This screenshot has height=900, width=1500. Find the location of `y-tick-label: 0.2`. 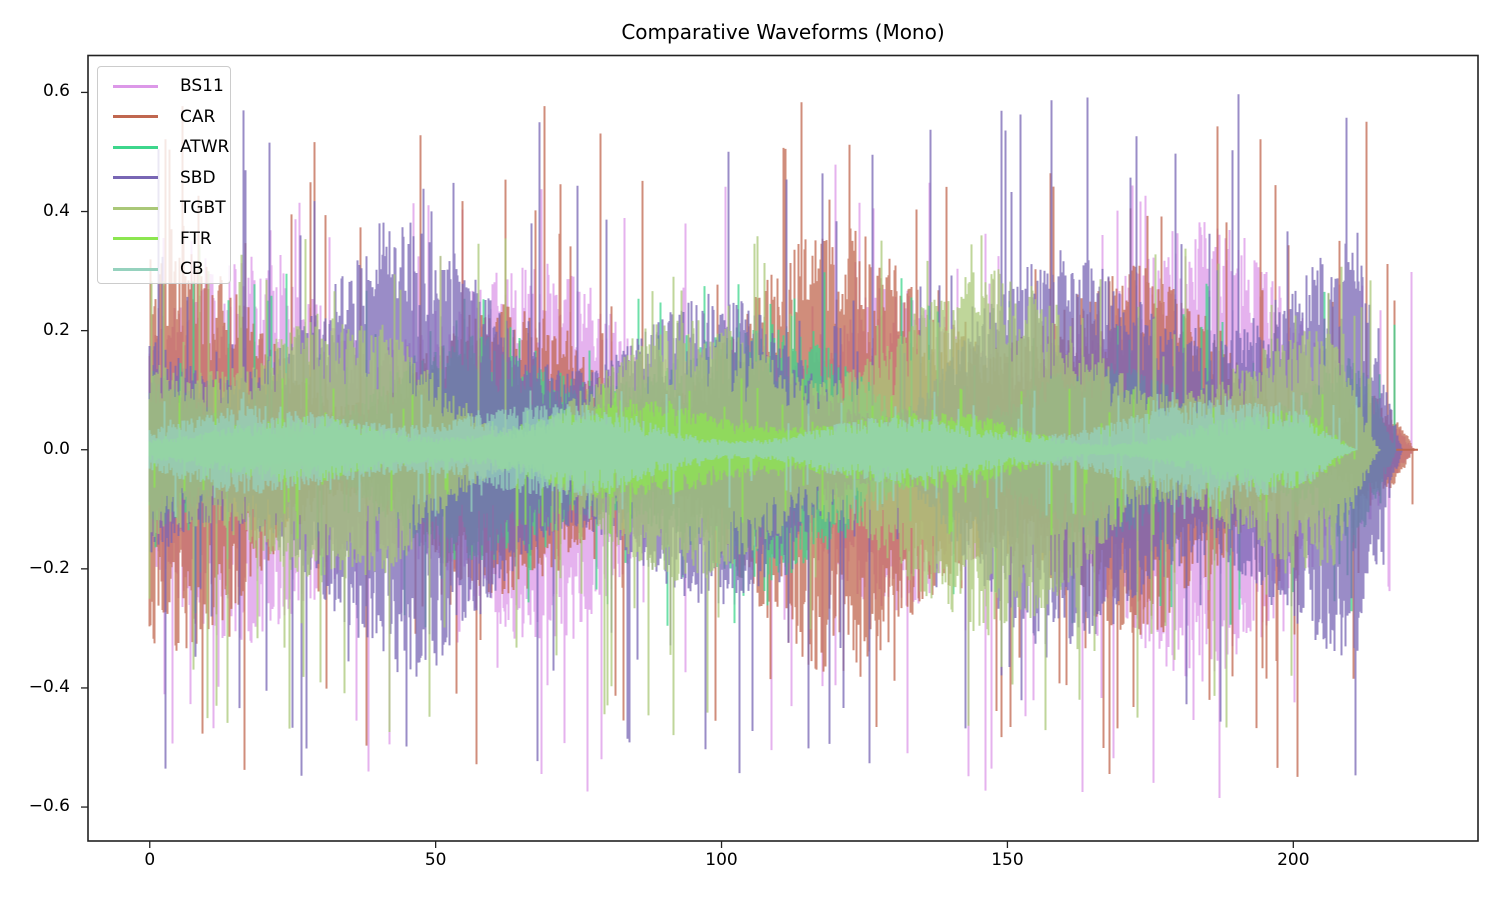

y-tick-label: 0.2 is located at coordinates (56, 329).